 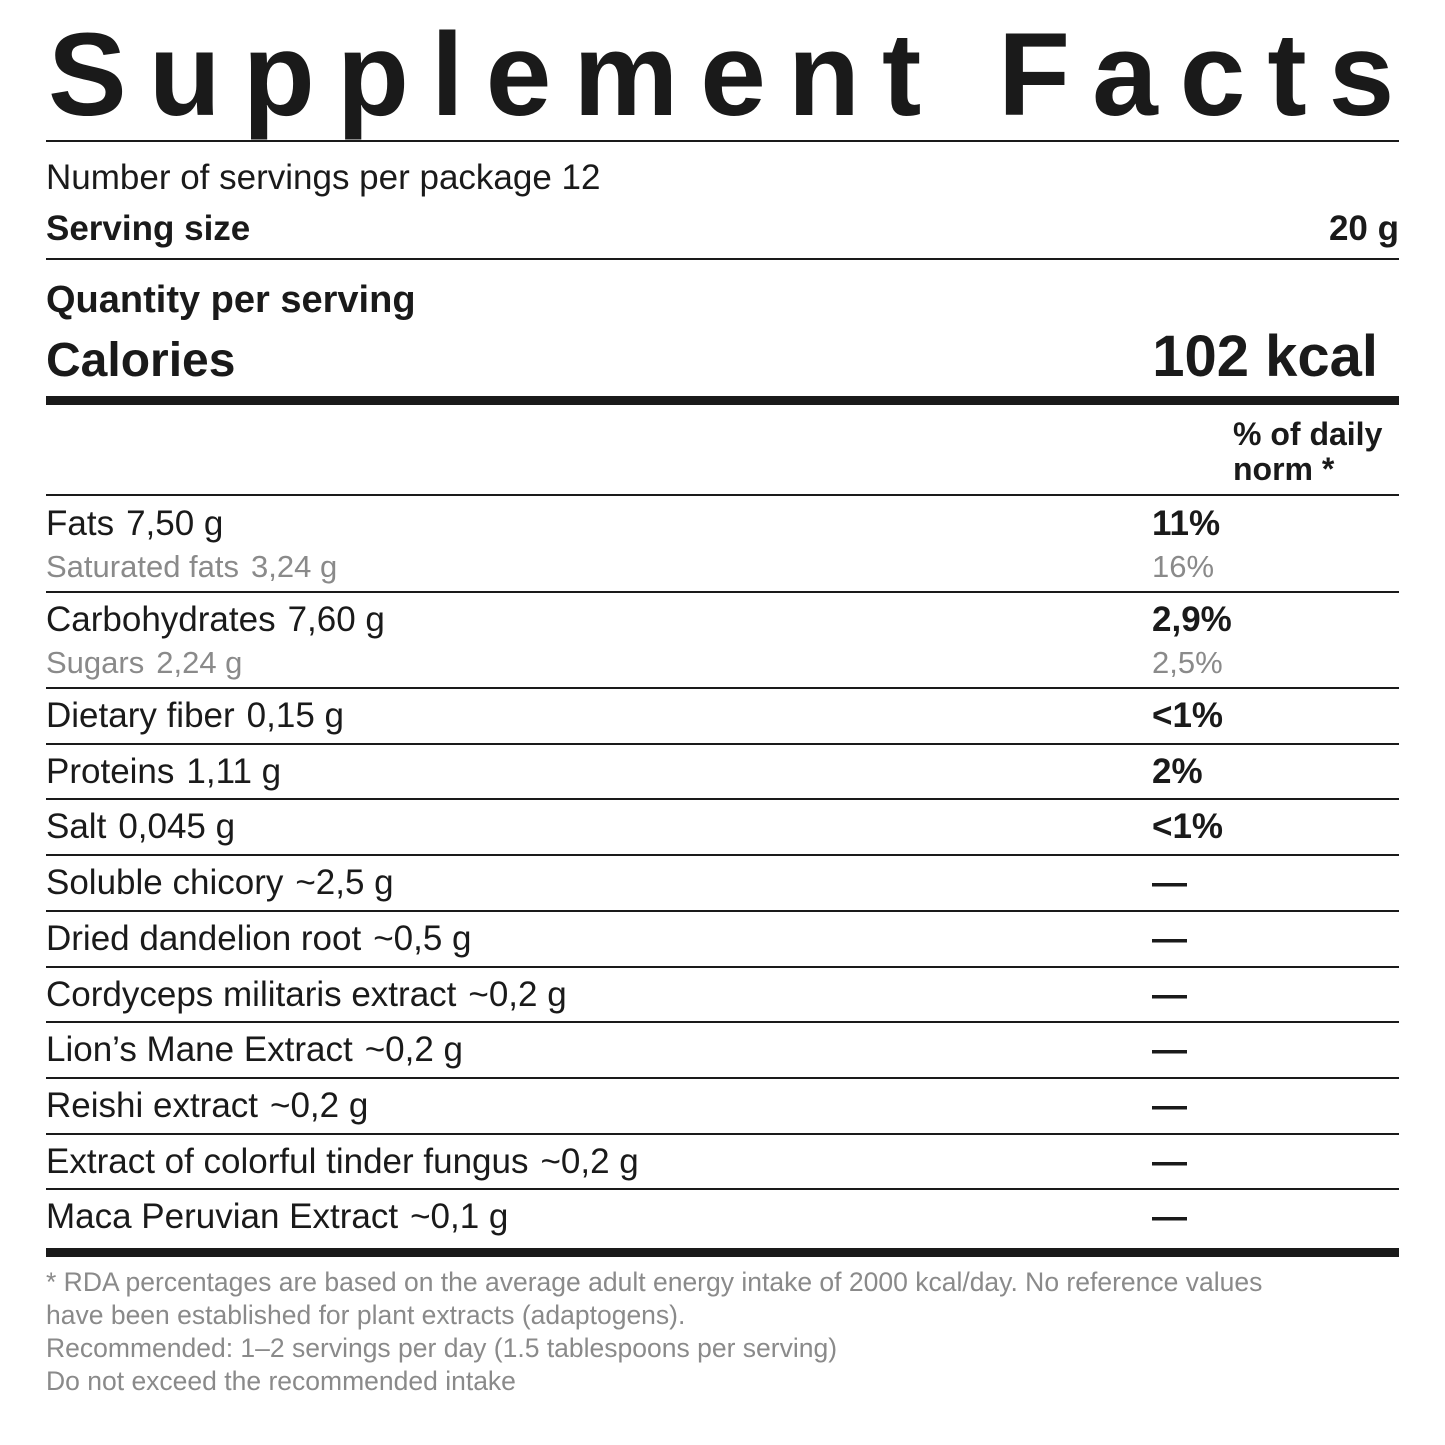 What do you see at coordinates (231, 300) in the screenshot?
I see `quantity-per-serving: Quantity per serving` at bounding box center [231, 300].